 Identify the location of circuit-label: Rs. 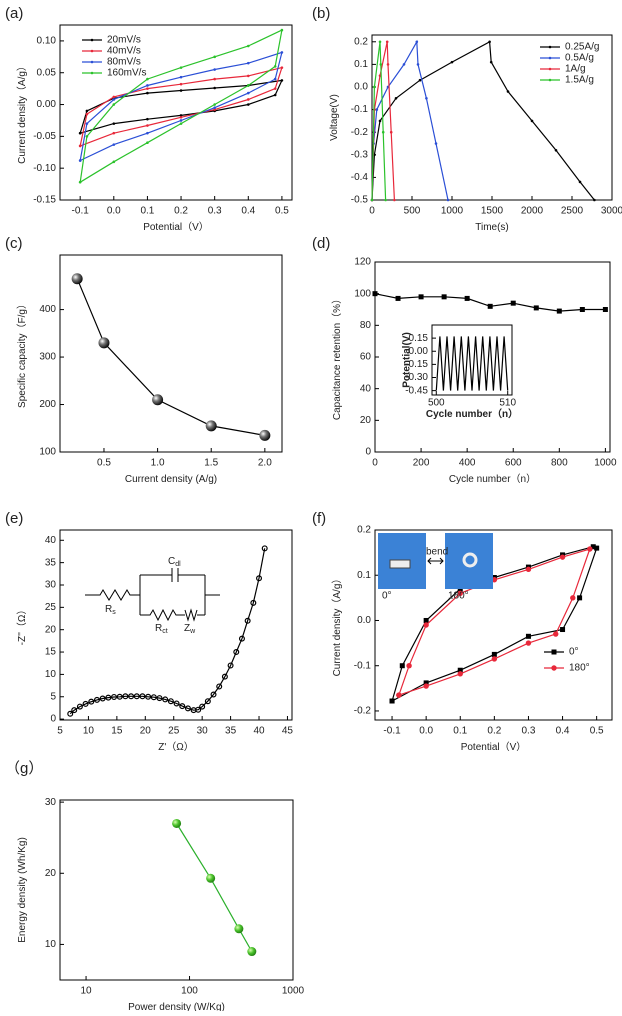
(110, 610).